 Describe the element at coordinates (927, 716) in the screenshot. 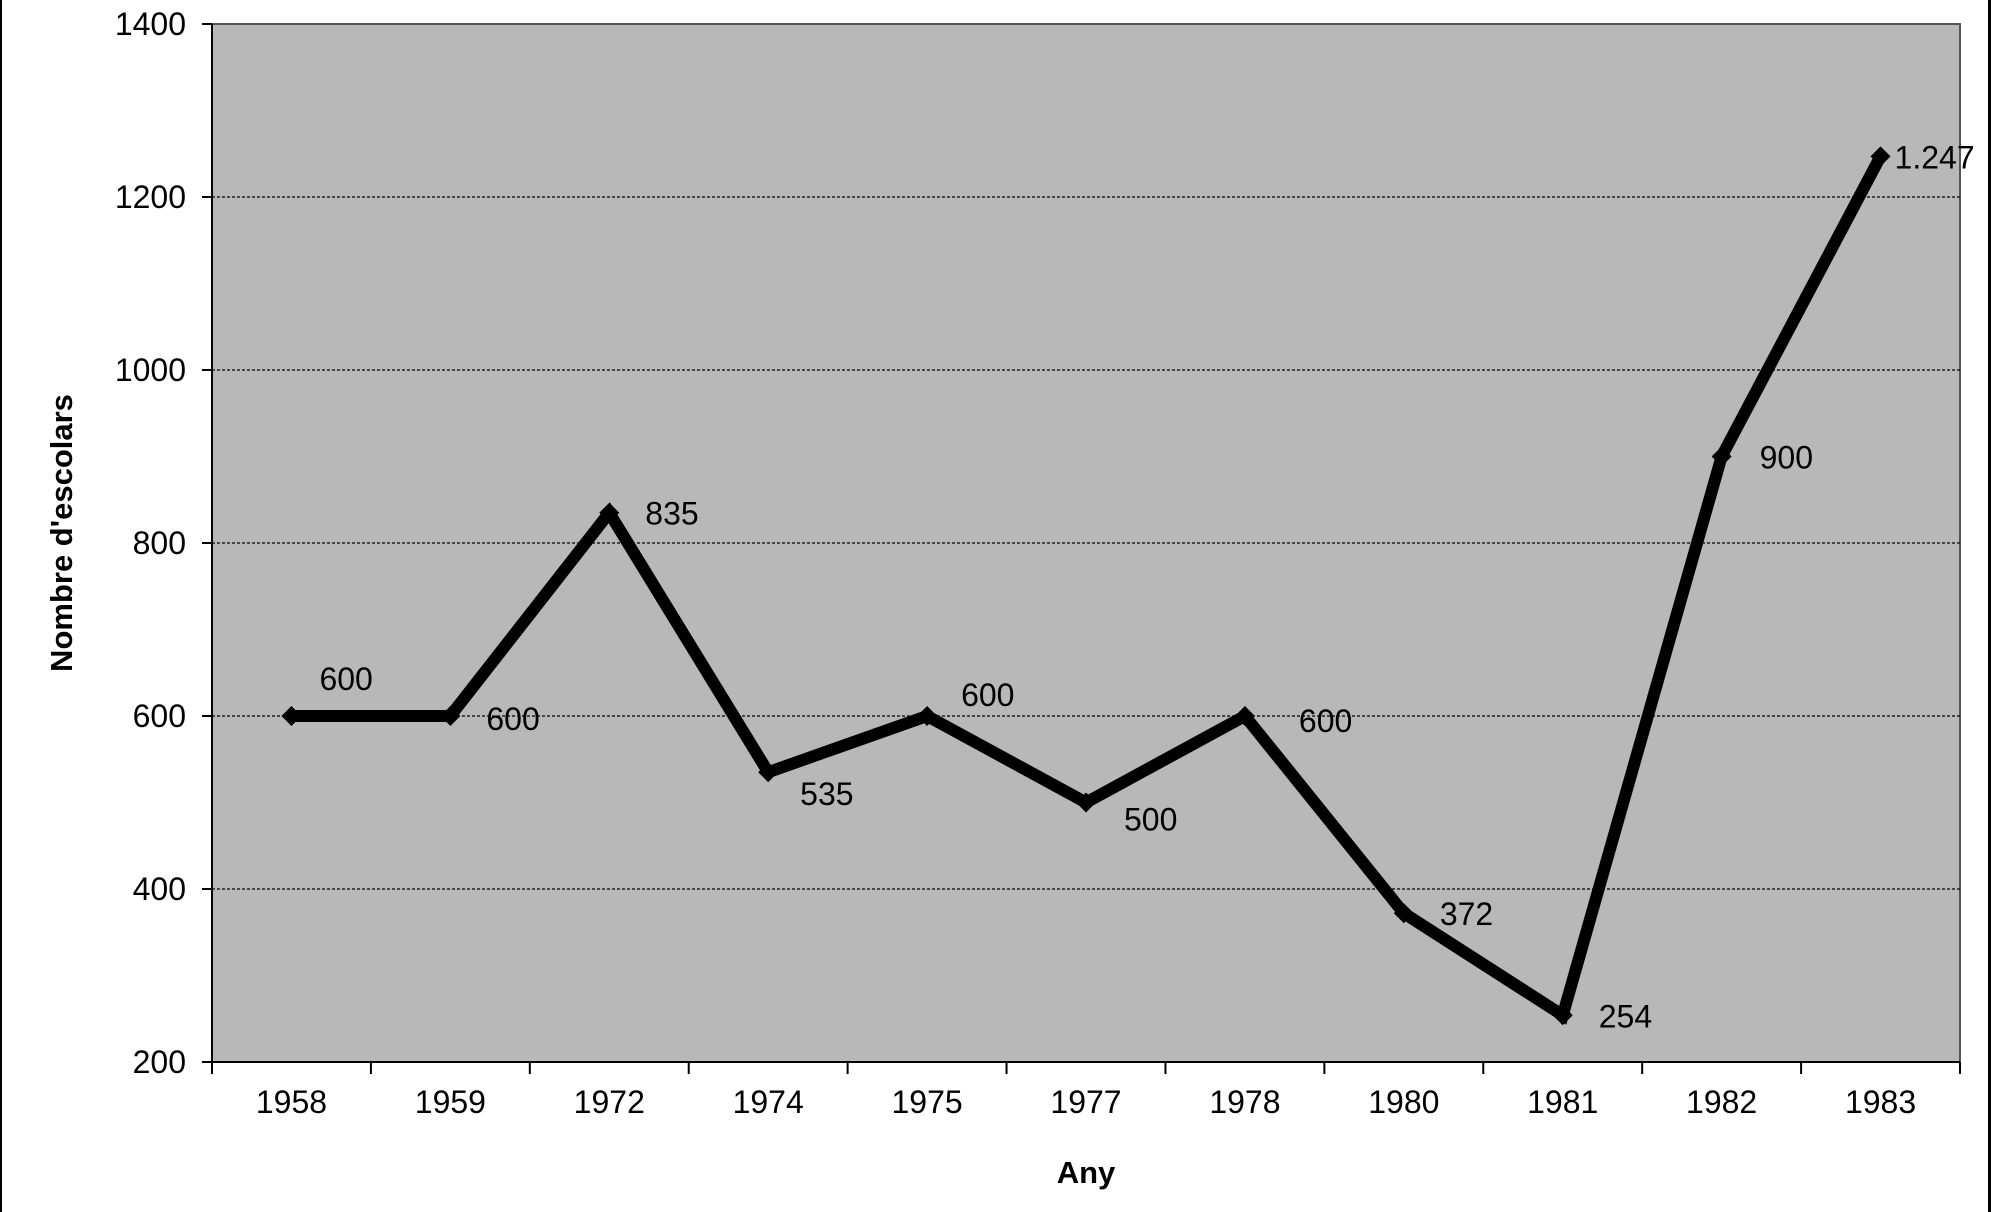

I see `data-point-1975` at that location.